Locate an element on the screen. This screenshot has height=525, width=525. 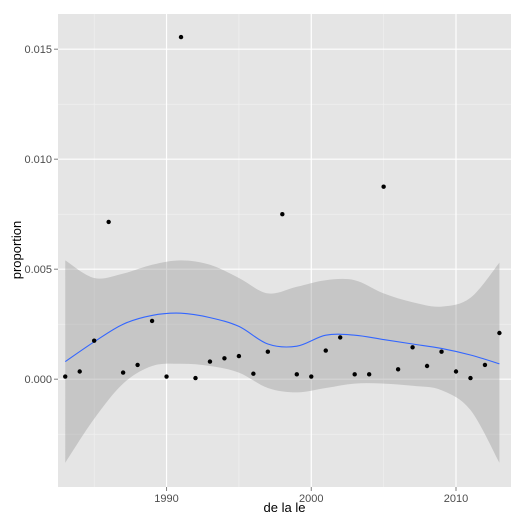
y-axis-title: proportion is located at coordinates (16, 250).